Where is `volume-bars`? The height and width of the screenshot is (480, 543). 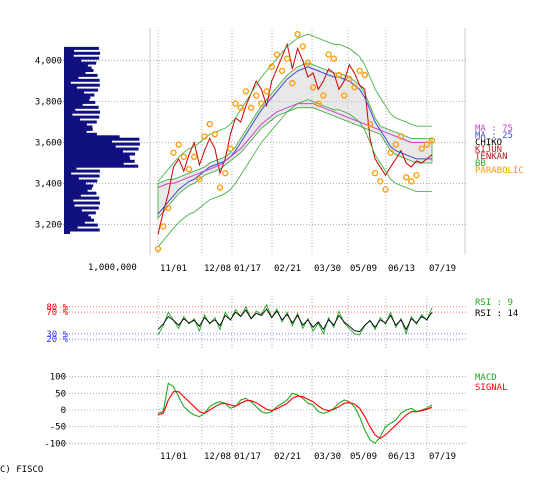 volume-bars is located at coordinates (102, 140).